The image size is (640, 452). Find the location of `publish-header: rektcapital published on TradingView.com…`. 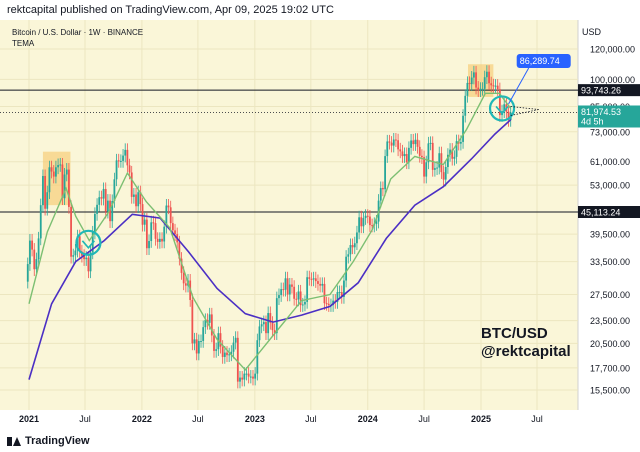

publish-header: rektcapital published on TradingView.com… is located at coordinates (320, 10).